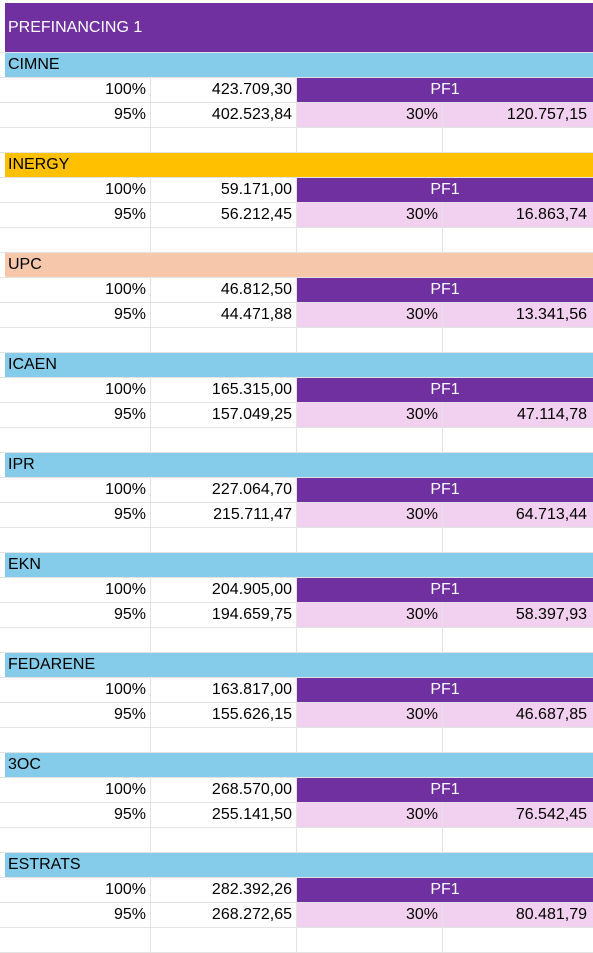  What do you see at coordinates (299, 165) in the screenshot?
I see `partner-name-cell: INERGY` at bounding box center [299, 165].